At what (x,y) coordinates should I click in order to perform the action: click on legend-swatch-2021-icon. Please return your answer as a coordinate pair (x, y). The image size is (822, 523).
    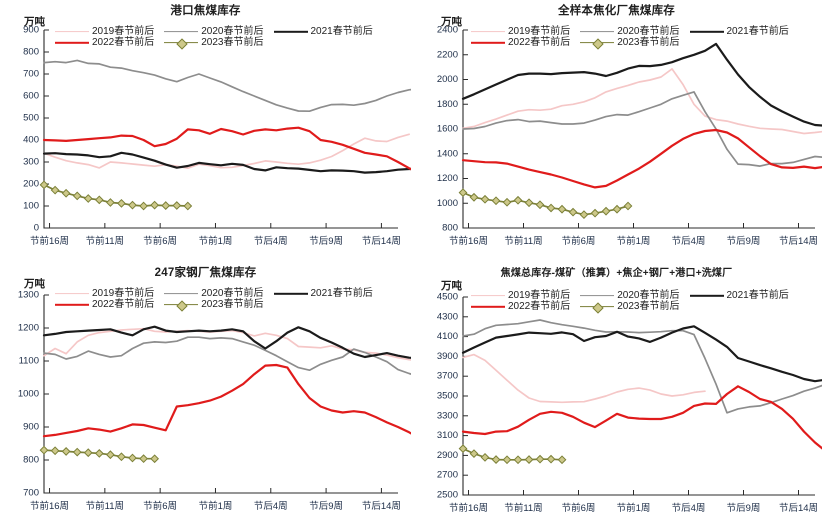
    Looking at the image, I should click on (706, 32).